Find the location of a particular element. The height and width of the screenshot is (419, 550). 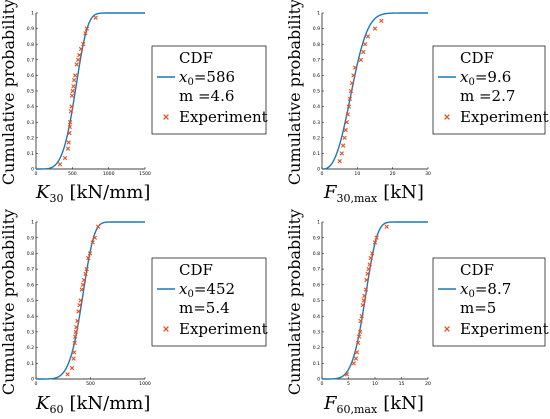

x-axis-label: K30 [kN/mm] is located at coordinates (92, 193).